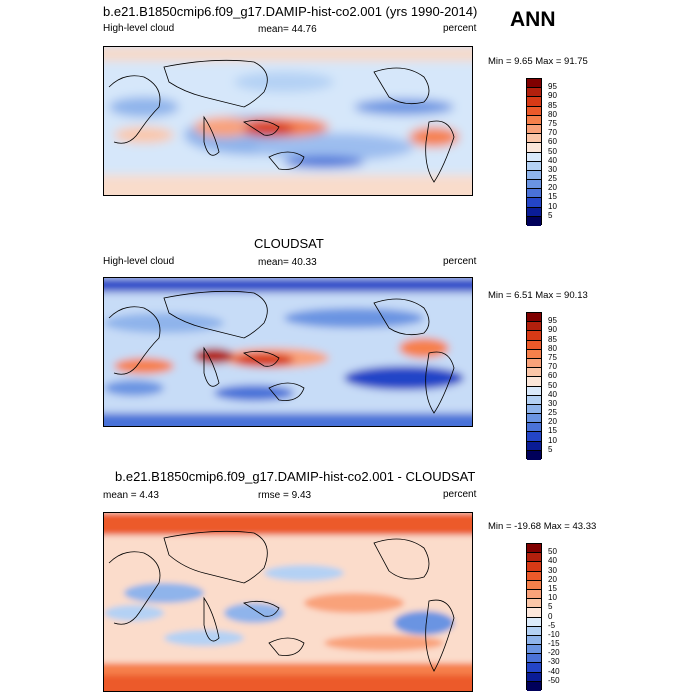  What do you see at coordinates (288, 602) in the screenshot?
I see `panel3-map` at bounding box center [288, 602].